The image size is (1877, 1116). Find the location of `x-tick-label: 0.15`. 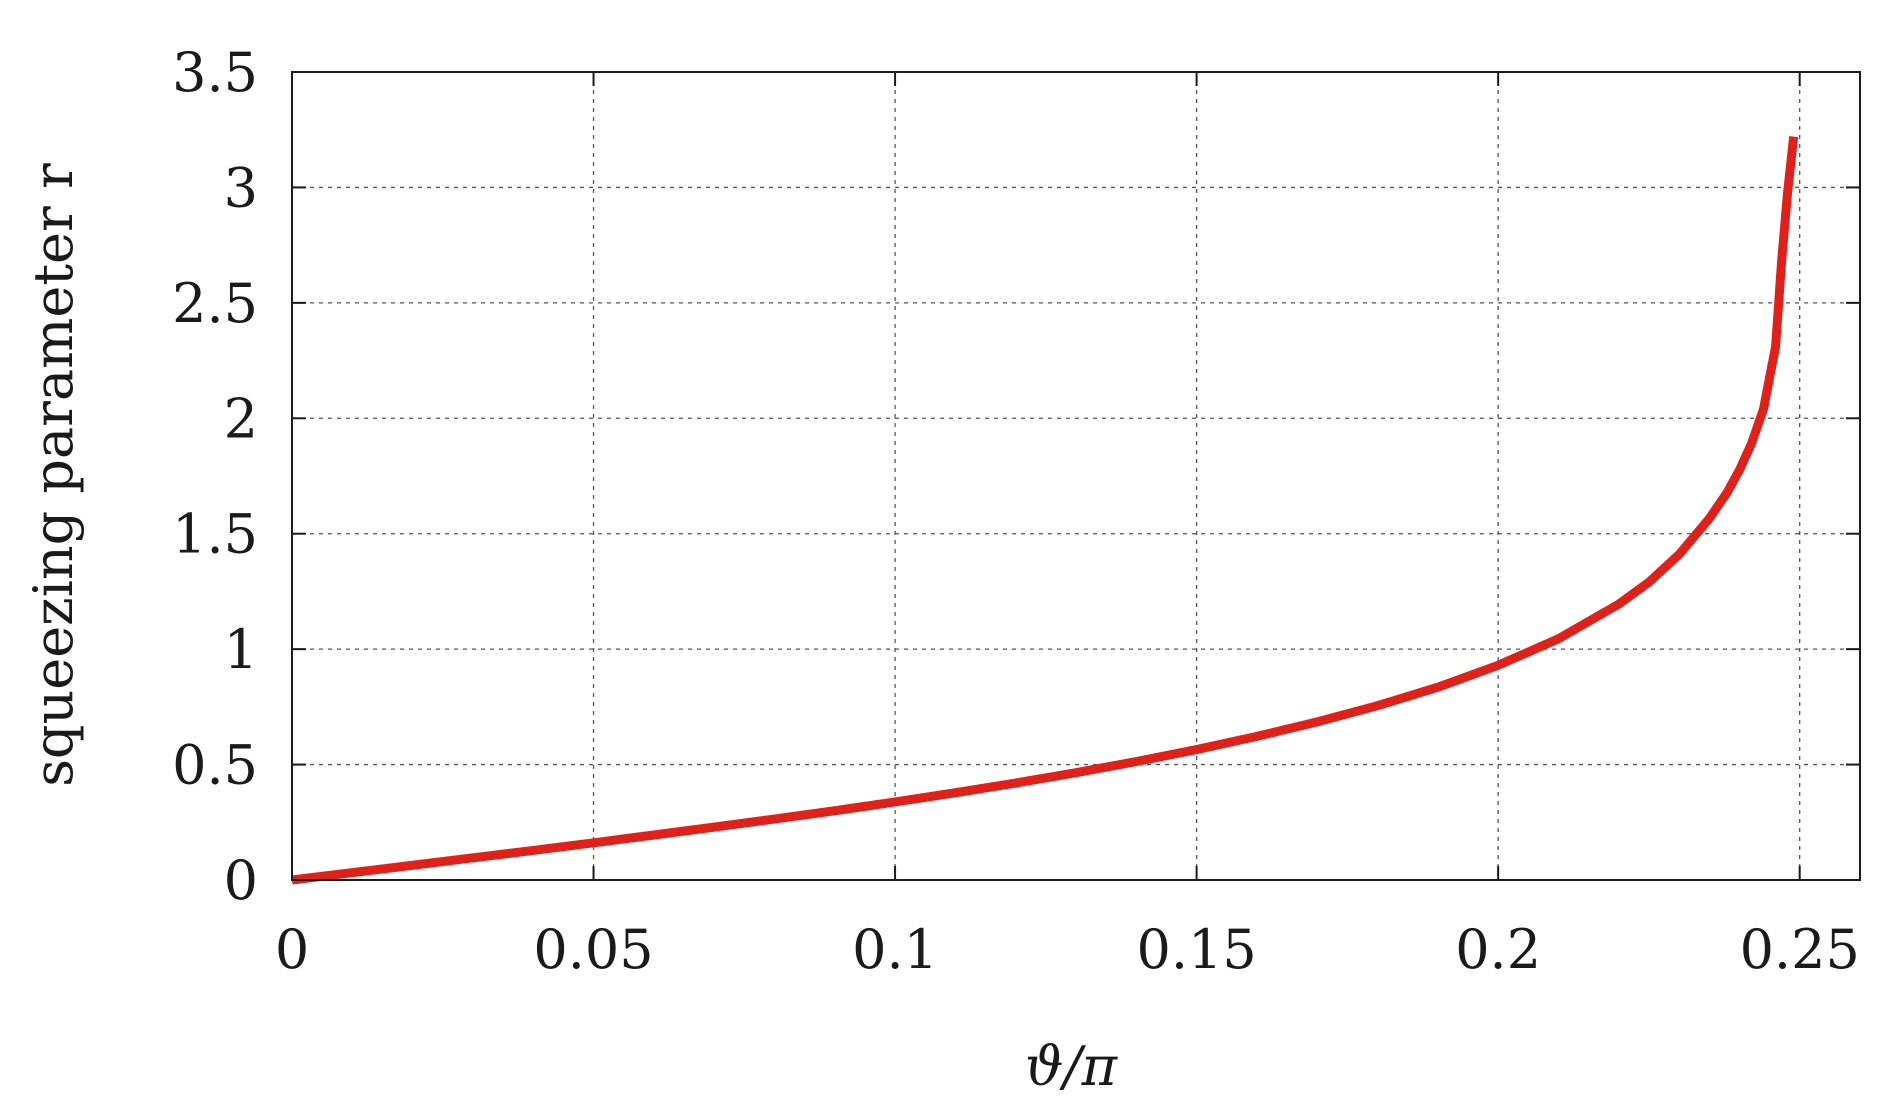

x-tick-label: 0.15 is located at coordinates (1196, 949).